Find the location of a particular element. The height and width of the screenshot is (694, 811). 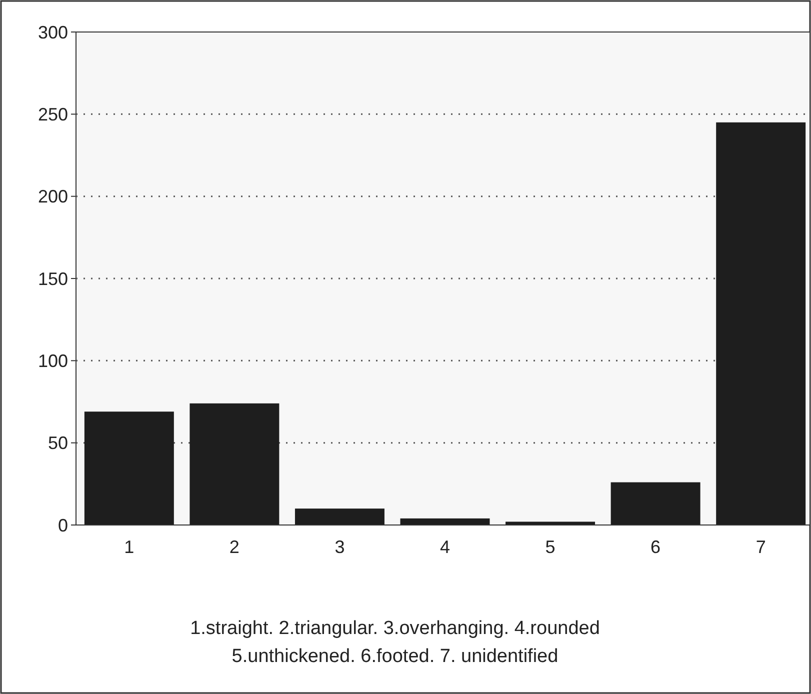

x-tick-label: 5 is located at coordinates (550, 547).